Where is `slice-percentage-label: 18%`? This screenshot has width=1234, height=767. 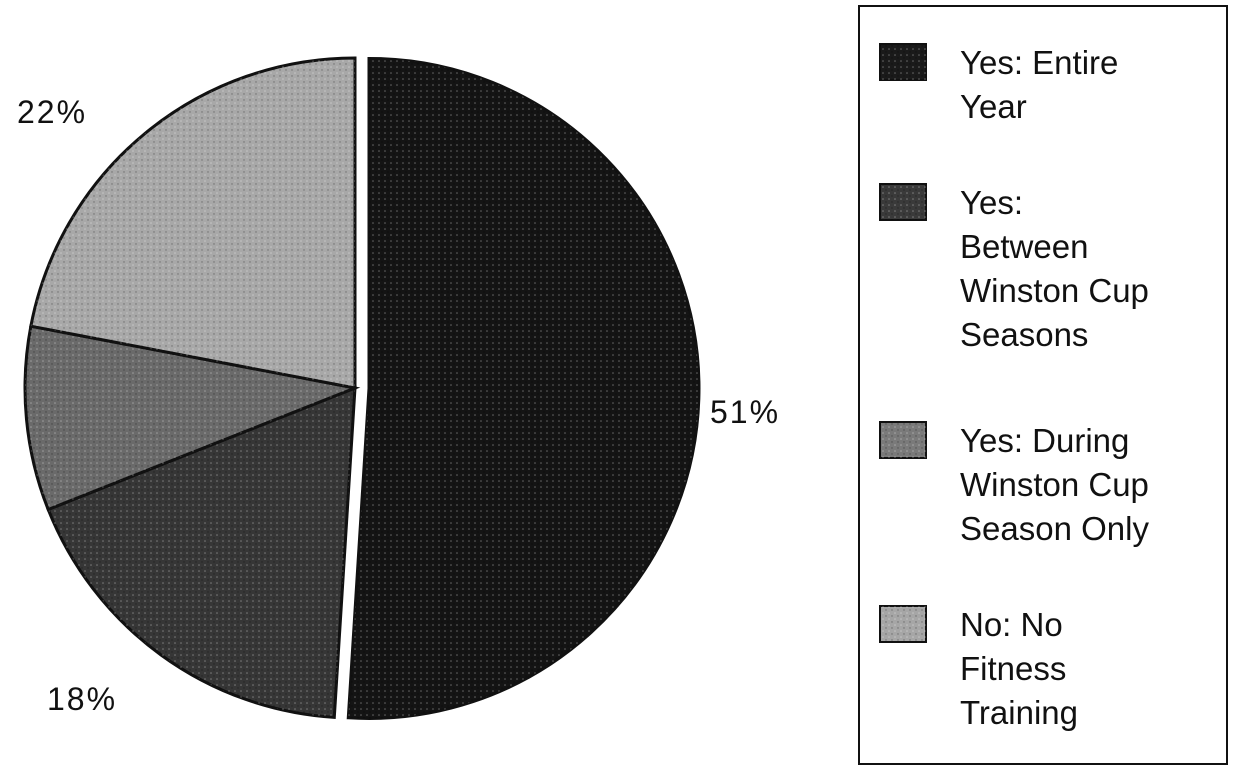 slice-percentage-label: 18% is located at coordinates (82, 699).